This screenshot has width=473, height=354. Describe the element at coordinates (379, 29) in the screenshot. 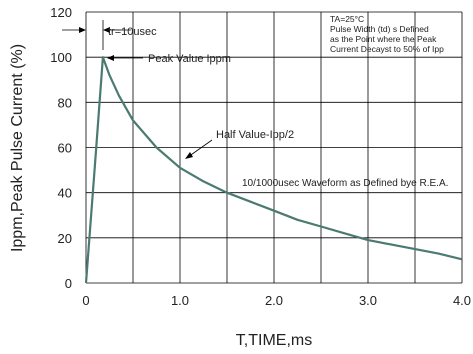

I see `conditions-line-2: Pulse Width (td) s Defined` at that location.